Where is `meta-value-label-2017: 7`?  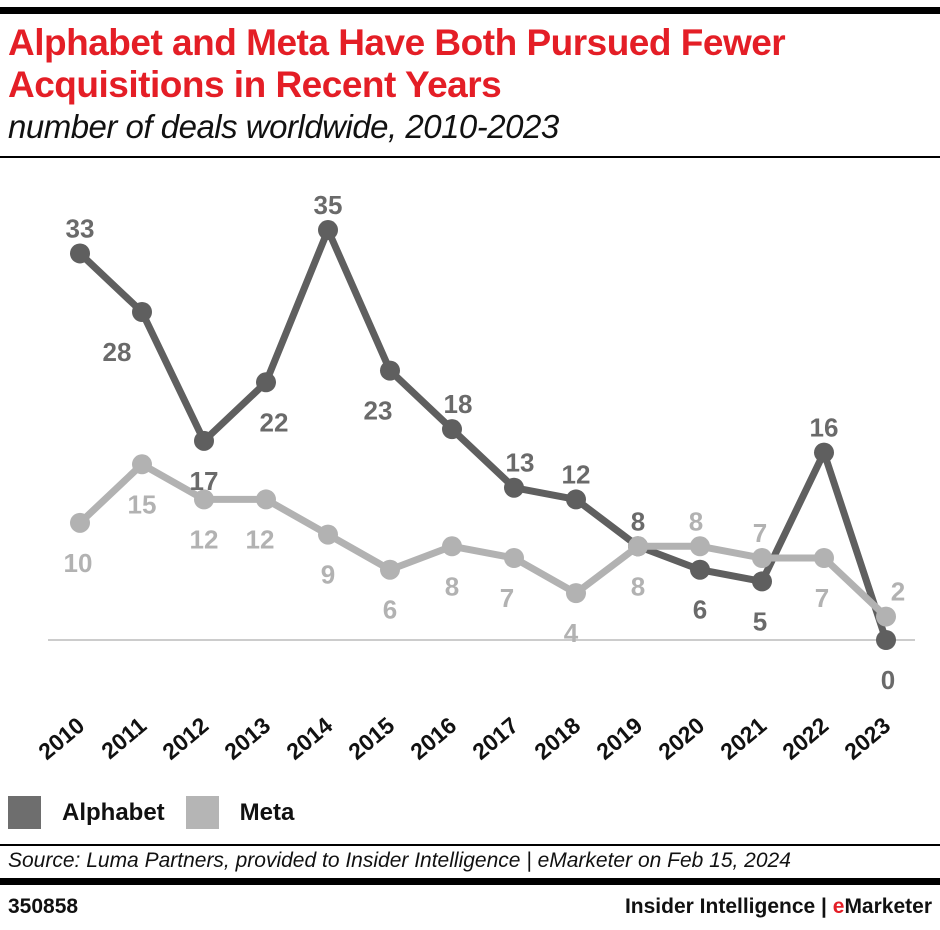
meta-value-label-2017: 7 is located at coordinates (507, 598).